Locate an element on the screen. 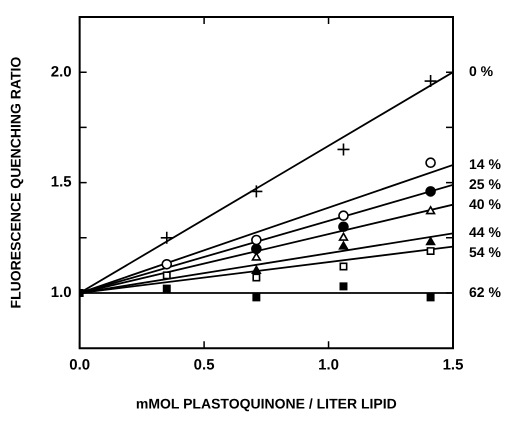  series-label: 54 % is located at coordinates (485, 252).